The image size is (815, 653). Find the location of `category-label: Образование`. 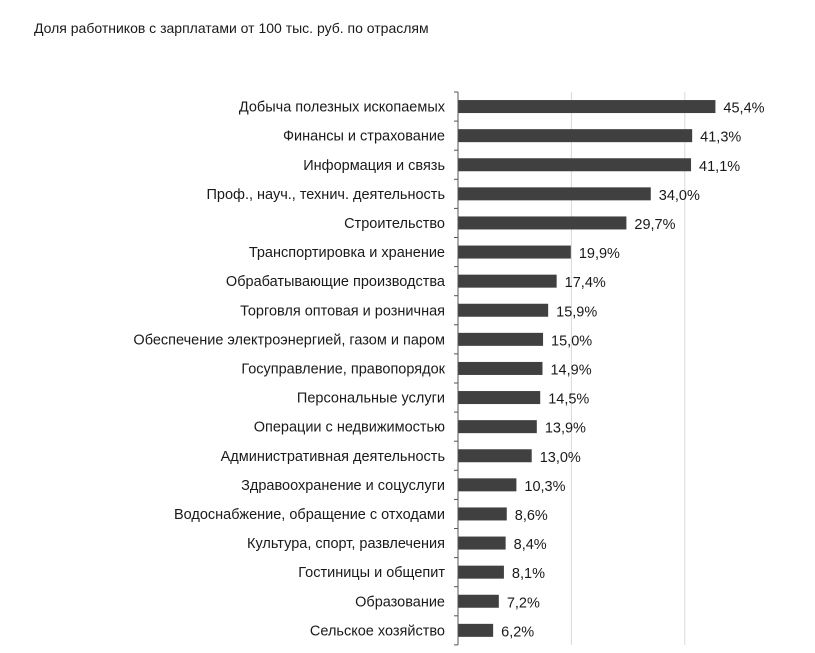

category-label: Образование is located at coordinates (400, 602).